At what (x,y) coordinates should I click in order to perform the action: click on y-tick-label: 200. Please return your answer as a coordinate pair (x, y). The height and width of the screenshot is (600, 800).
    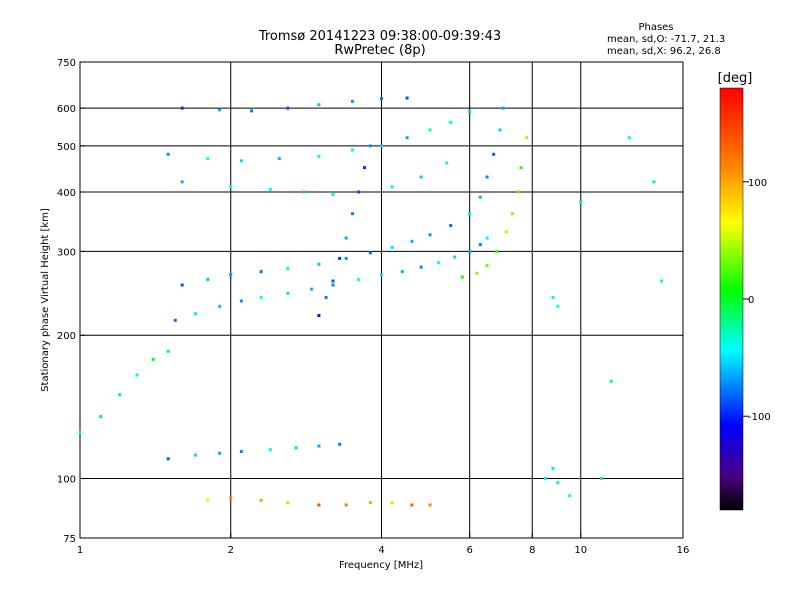
    Looking at the image, I should click on (66, 336).